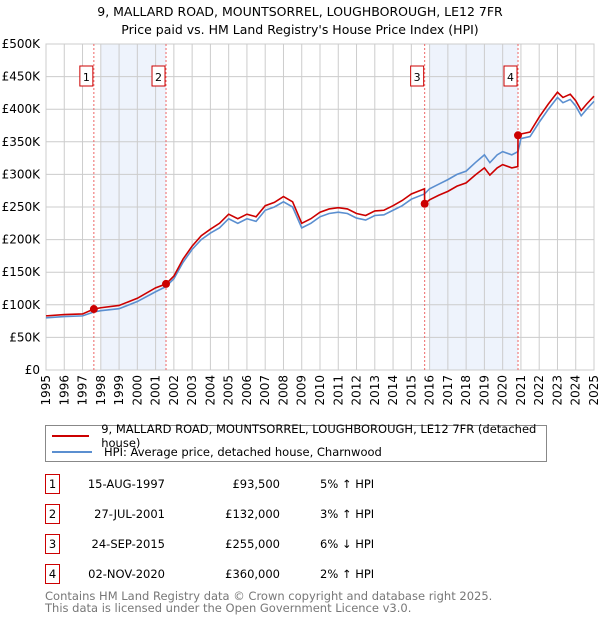  Describe the element at coordinates (22, 207) in the screenshot. I see `y-tick-label: £250K` at that location.